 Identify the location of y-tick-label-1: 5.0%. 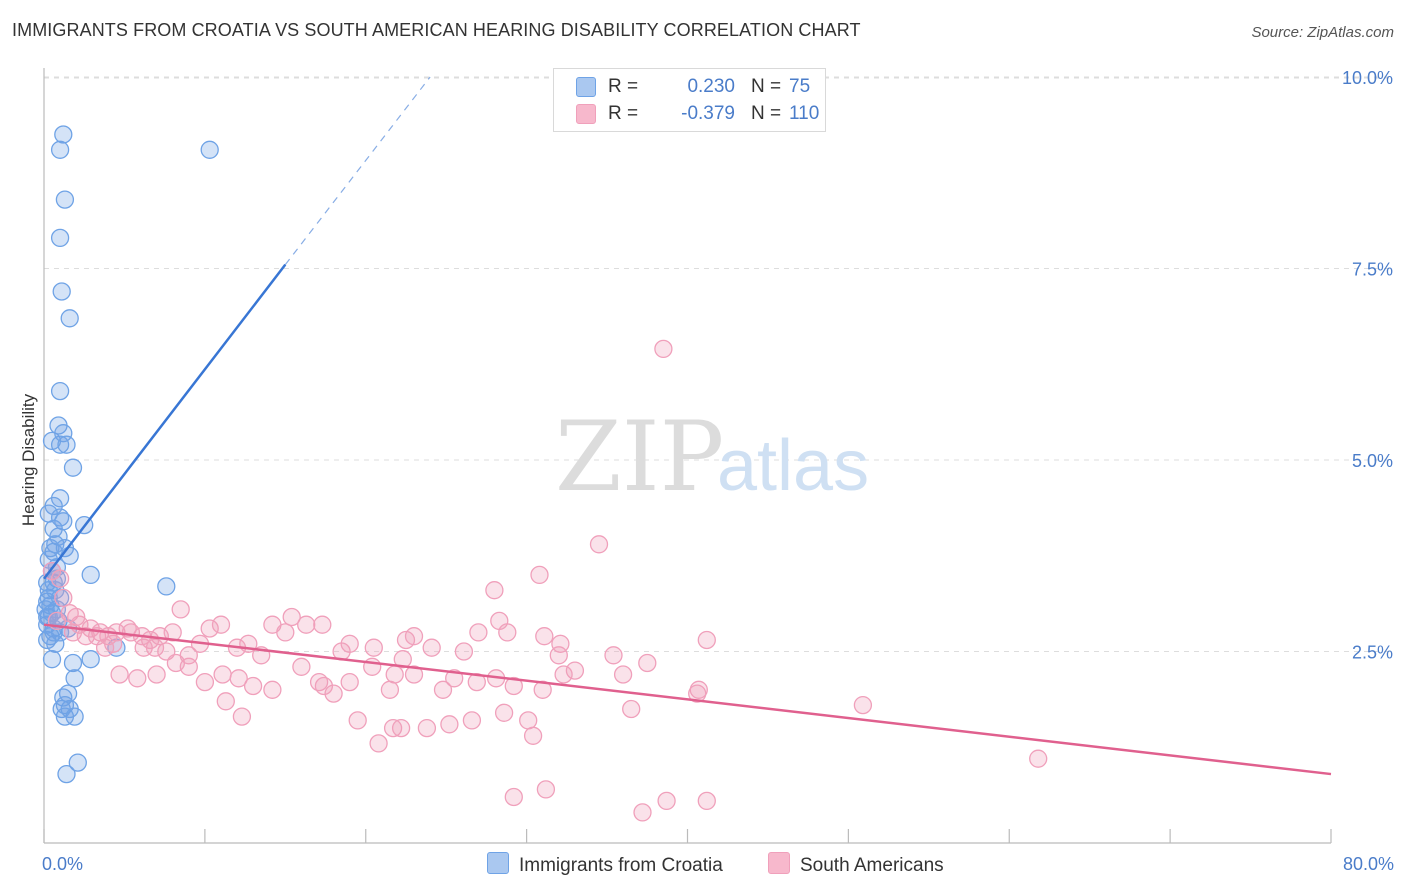
(1372, 461).